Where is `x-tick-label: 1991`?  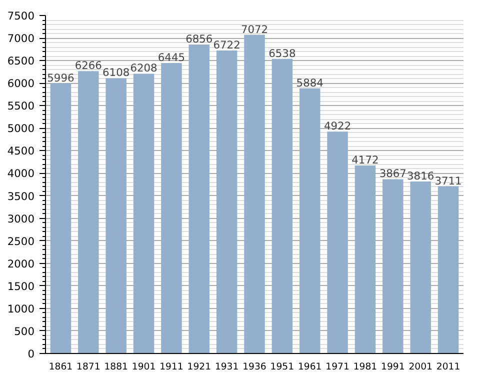 x-tick-label: 1991 is located at coordinates (393, 367).